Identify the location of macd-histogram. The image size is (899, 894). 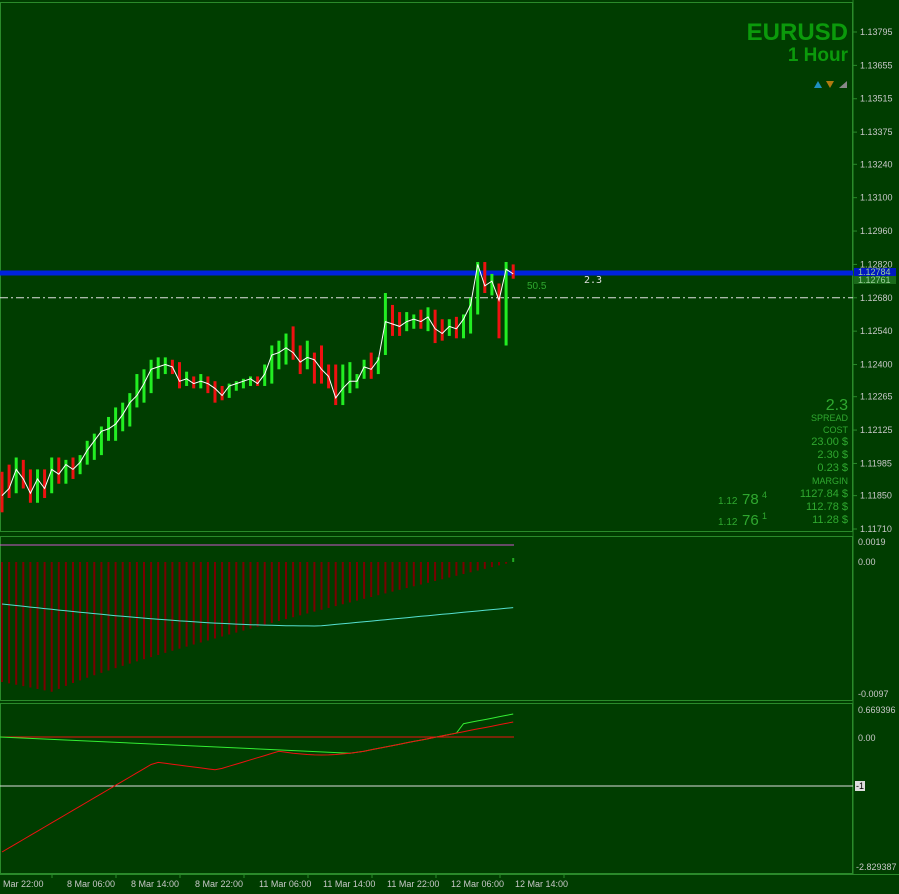
(258, 625).